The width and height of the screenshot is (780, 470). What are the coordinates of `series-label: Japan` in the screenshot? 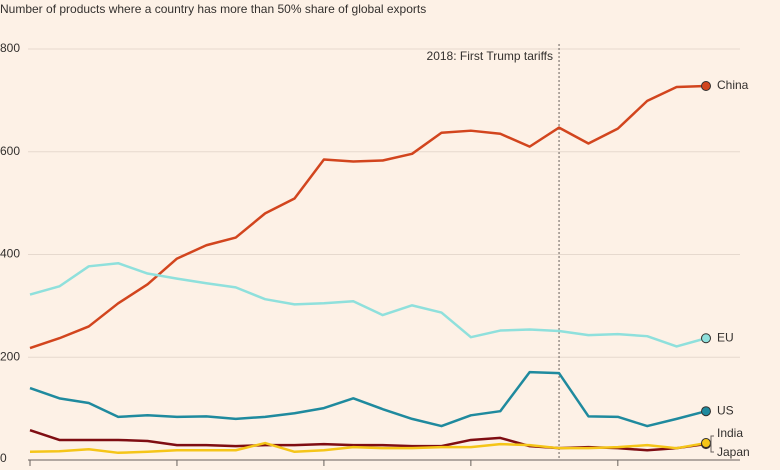 It's located at (733, 452).